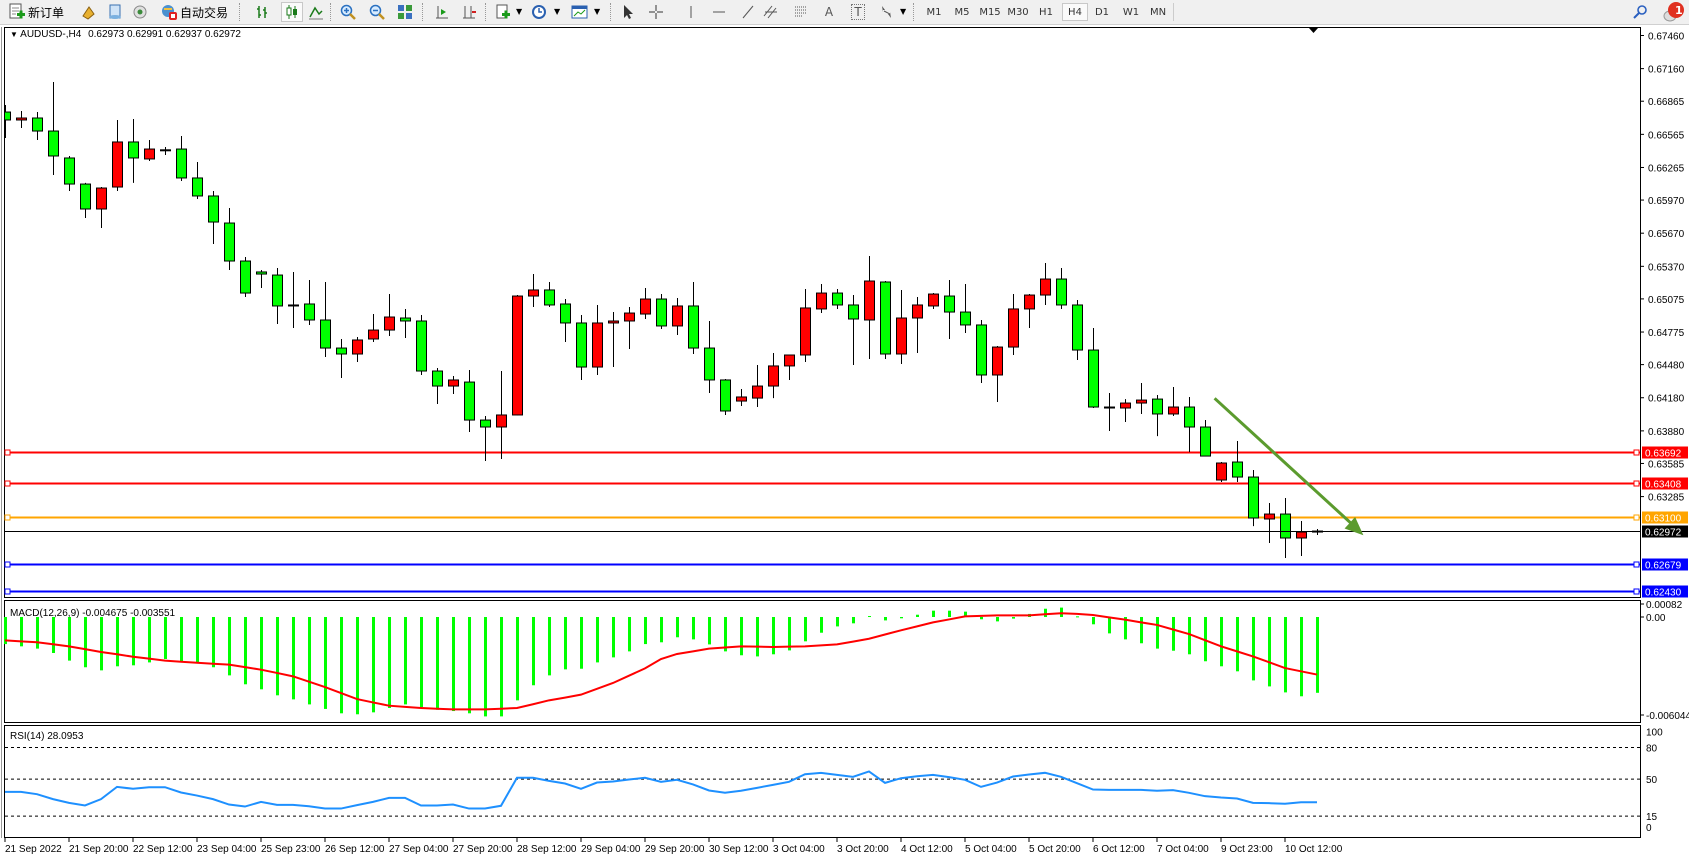 The width and height of the screenshot is (1689, 856). What do you see at coordinates (1666, 432) in the screenshot?
I see `price-axis-label: 0.63880` at bounding box center [1666, 432].